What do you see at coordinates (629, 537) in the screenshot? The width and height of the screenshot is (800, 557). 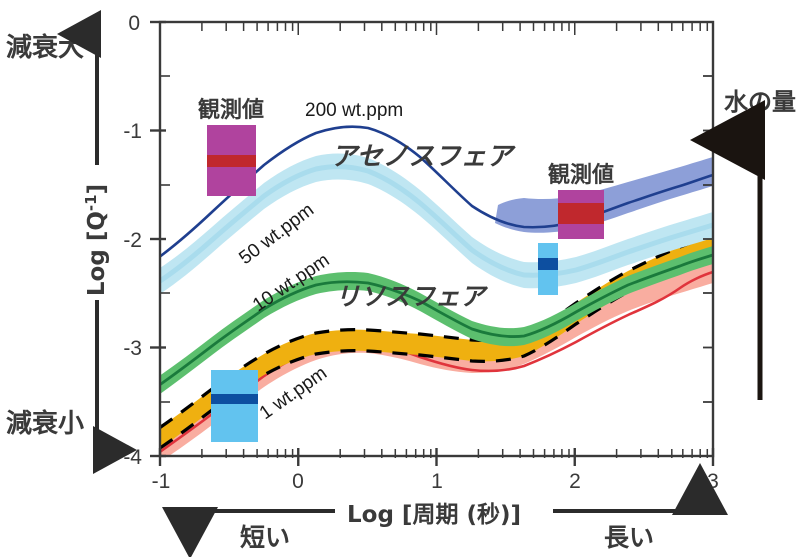 I see `label-long-period: 長い` at bounding box center [629, 537].